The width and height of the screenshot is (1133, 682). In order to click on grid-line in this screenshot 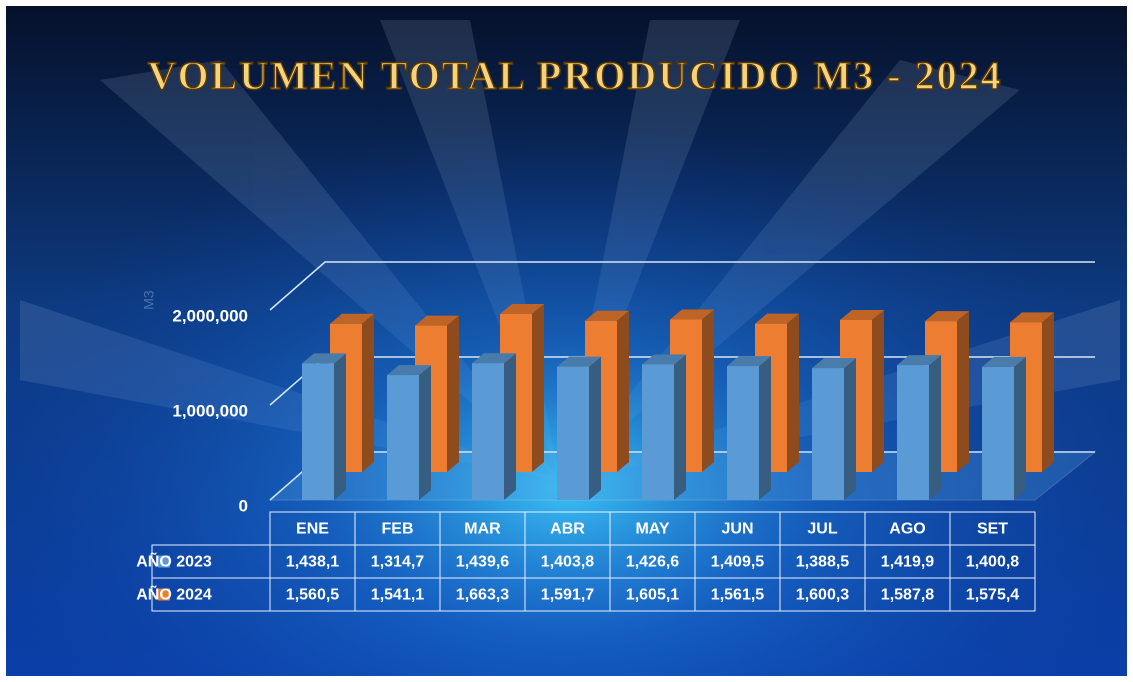, I will do `click(682, 286)`.